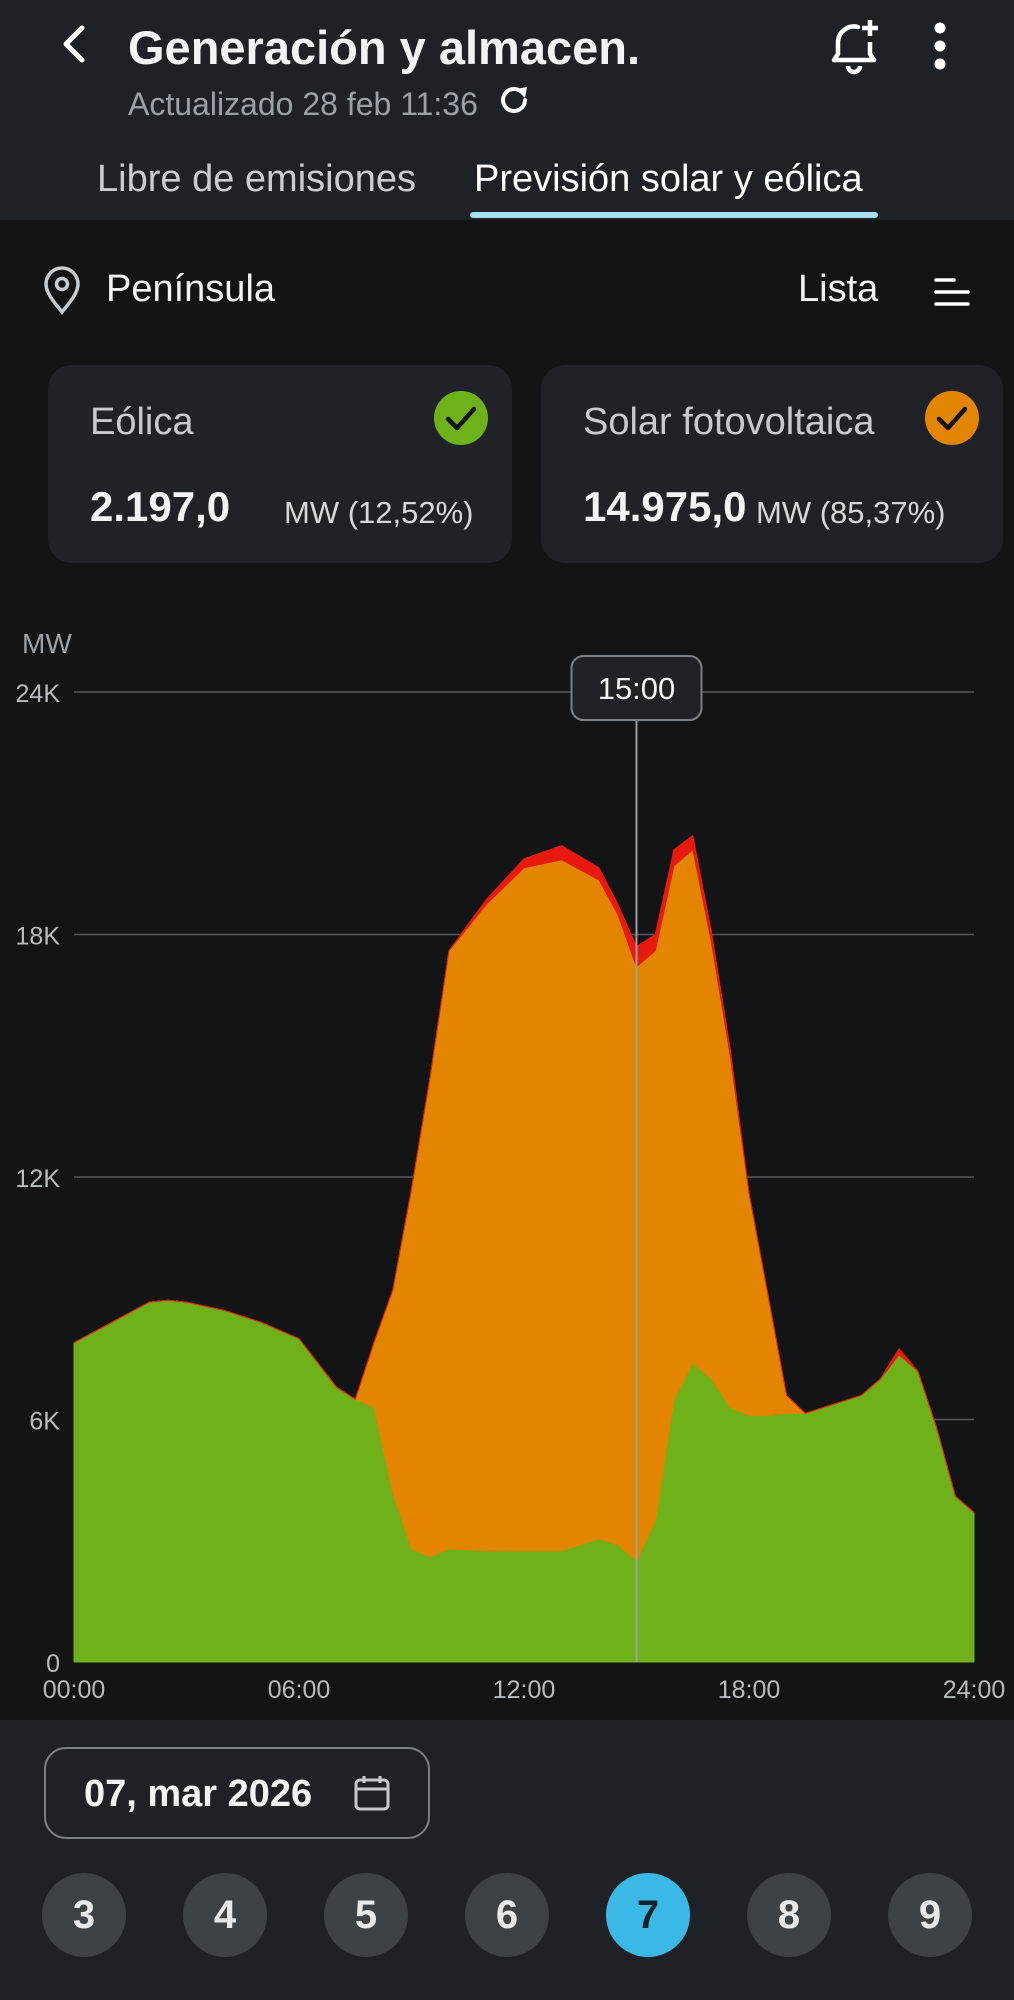  I want to click on more-vertical-icon, so click(940, 46).